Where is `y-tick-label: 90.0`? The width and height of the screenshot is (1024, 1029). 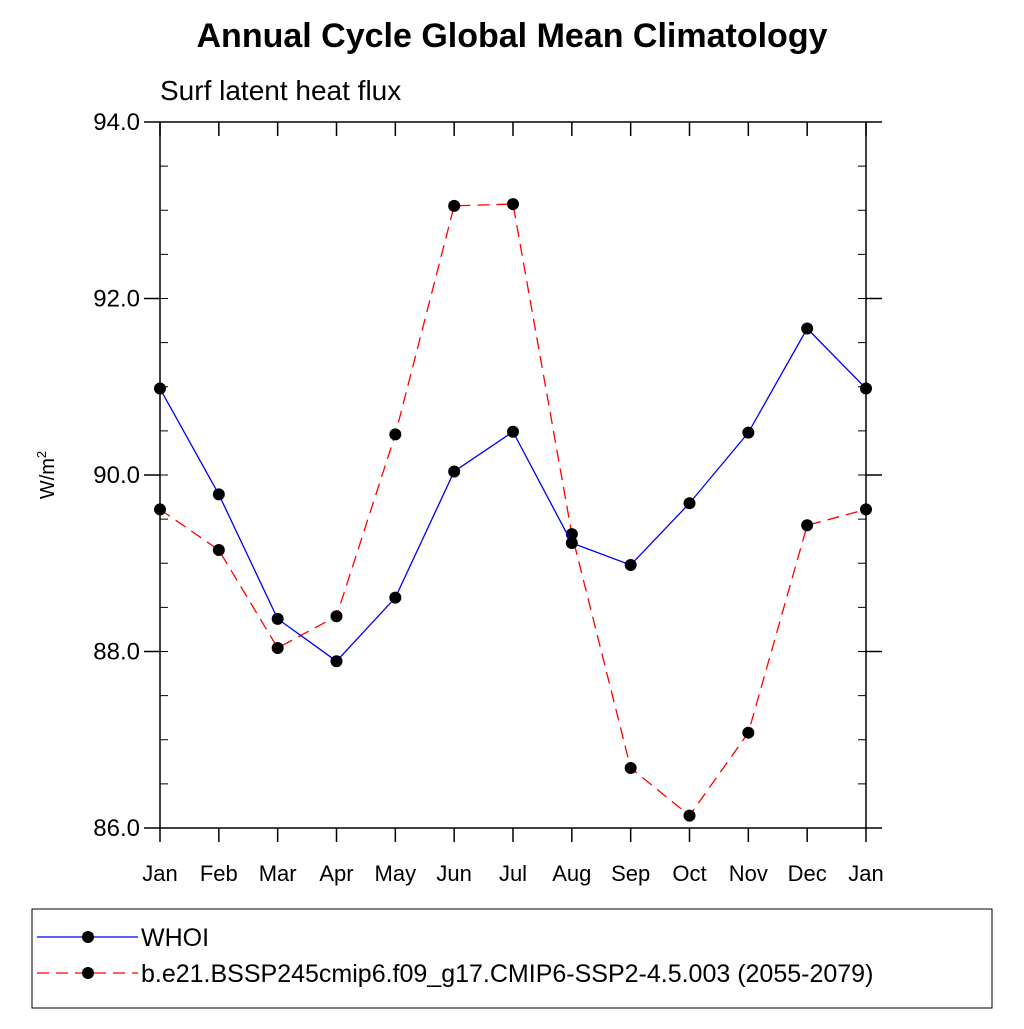
y-tick-label: 90.0 is located at coordinates (116, 475).